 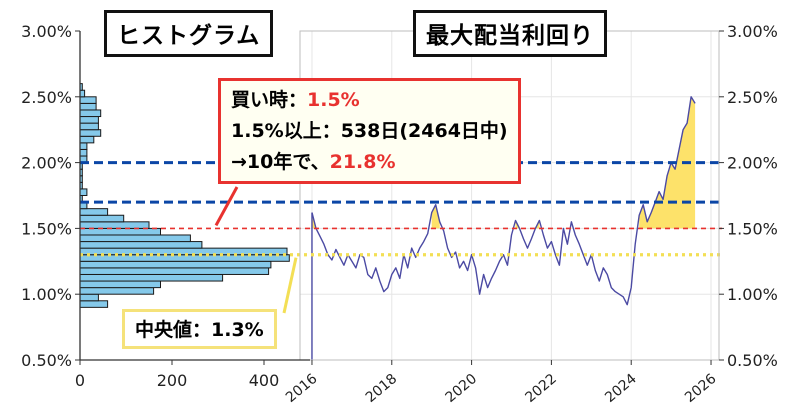 I want to click on buy-label: 買い時：, so click(x=269, y=100).